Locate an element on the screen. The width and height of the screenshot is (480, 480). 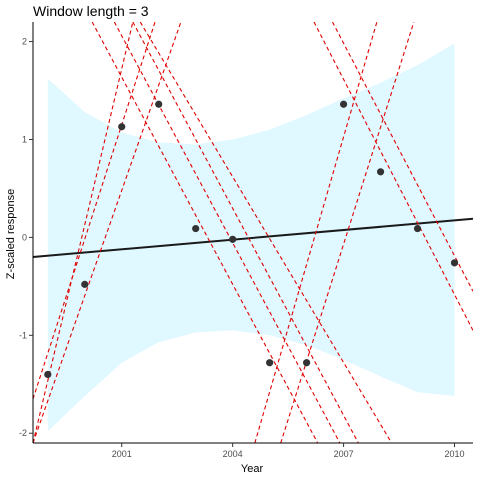
x-tick-label: 2010 is located at coordinates (454, 454).